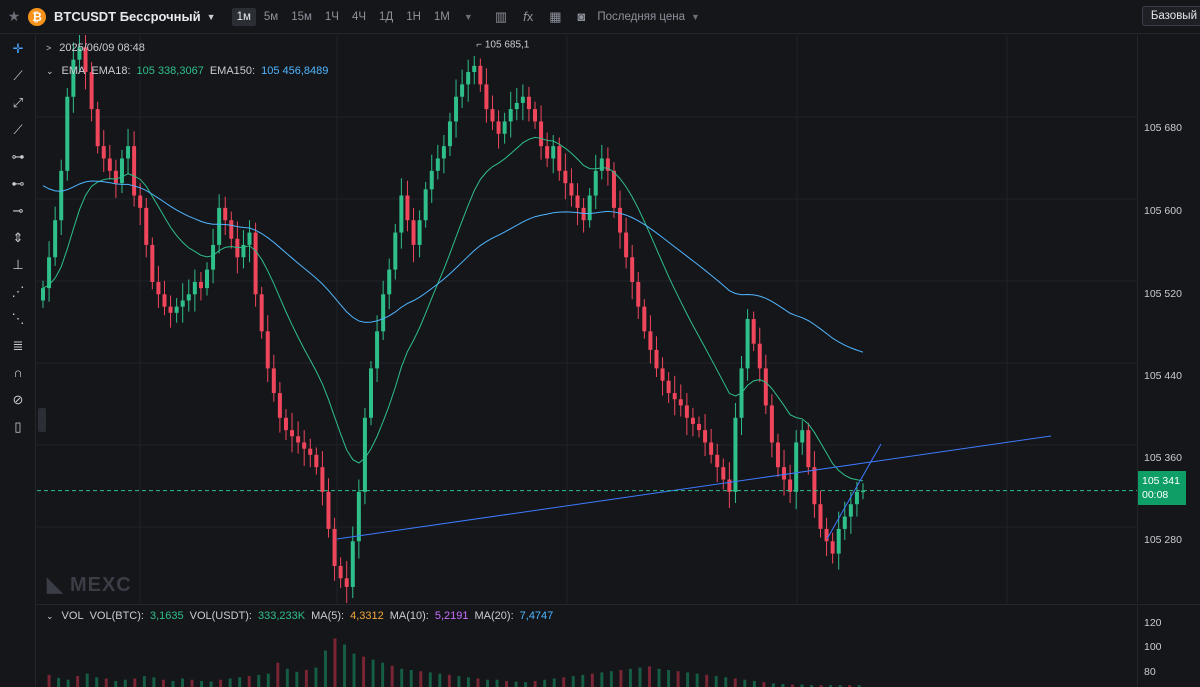  What do you see at coordinates (18, 210) in the screenshot?
I see `horizontal-segment-icon: ⊸` at bounding box center [18, 210].